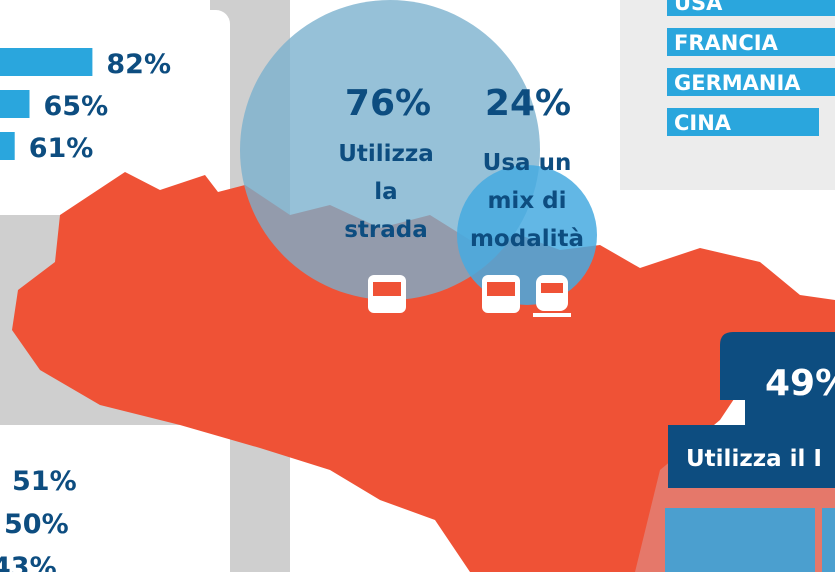  What do you see at coordinates (36, 524) in the screenshot?
I see `bar-label: 50%` at bounding box center [36, 524].